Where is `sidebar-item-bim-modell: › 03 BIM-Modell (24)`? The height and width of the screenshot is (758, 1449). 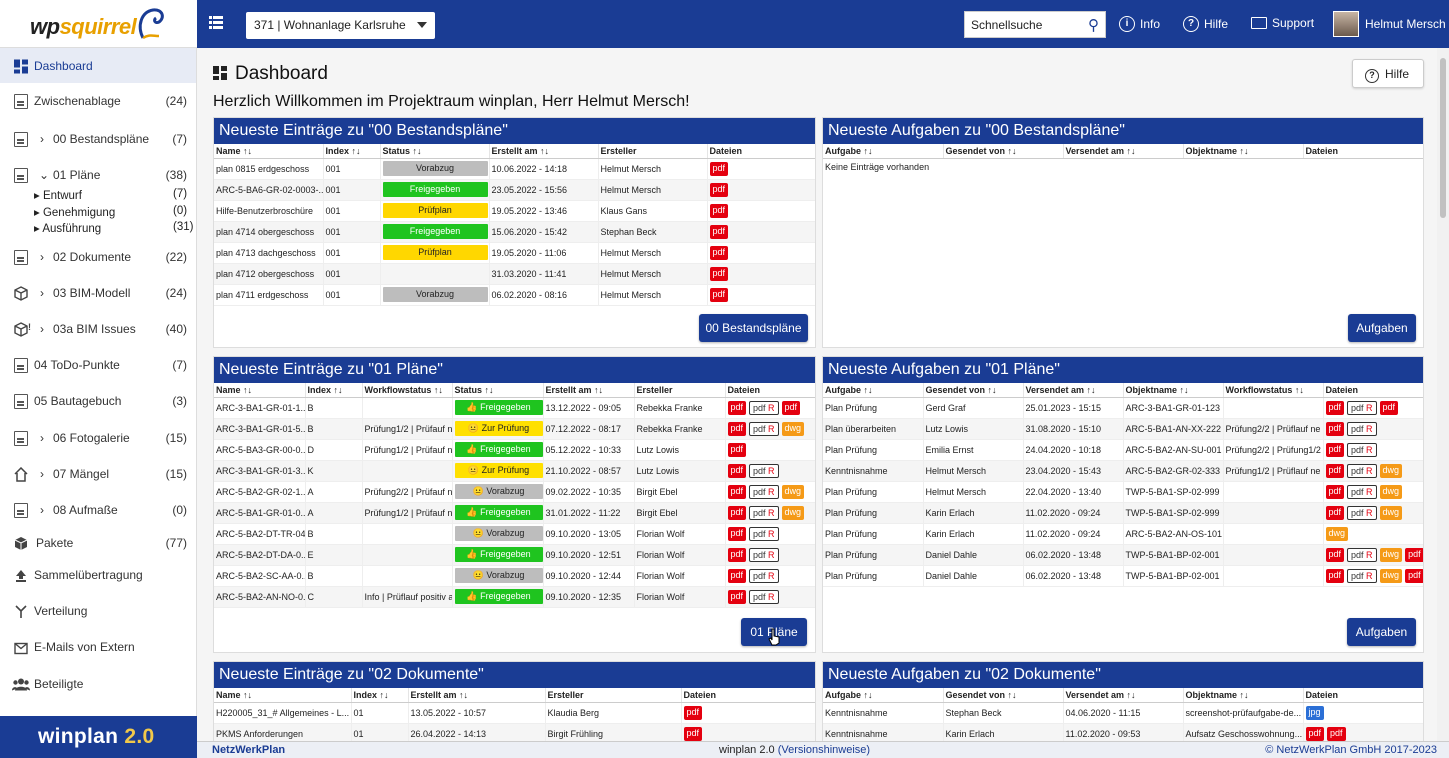
sidebar-item-bim-modell: › 03 BIM-Modell (24) is located at coordinates (98, 294).